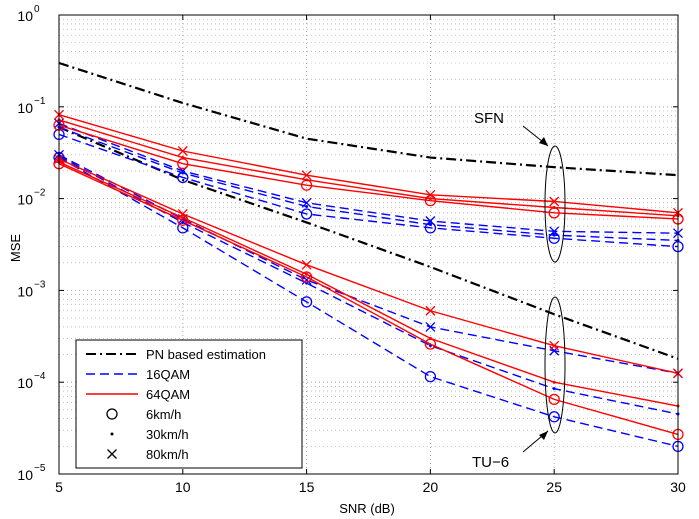  I want to click on legend-box, so click(189, 404).